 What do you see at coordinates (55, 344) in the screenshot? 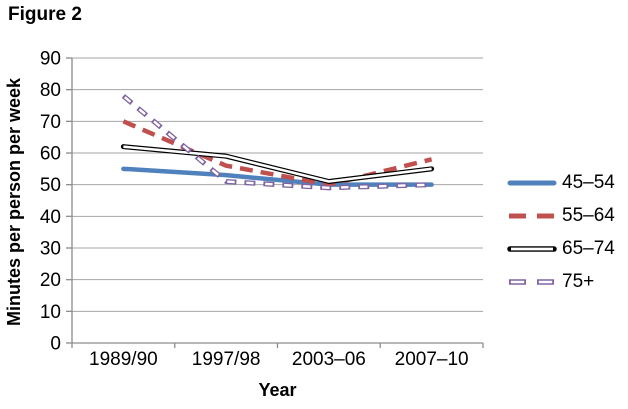
I see `y-tick-label: 0` at bounding box center [55, 344].